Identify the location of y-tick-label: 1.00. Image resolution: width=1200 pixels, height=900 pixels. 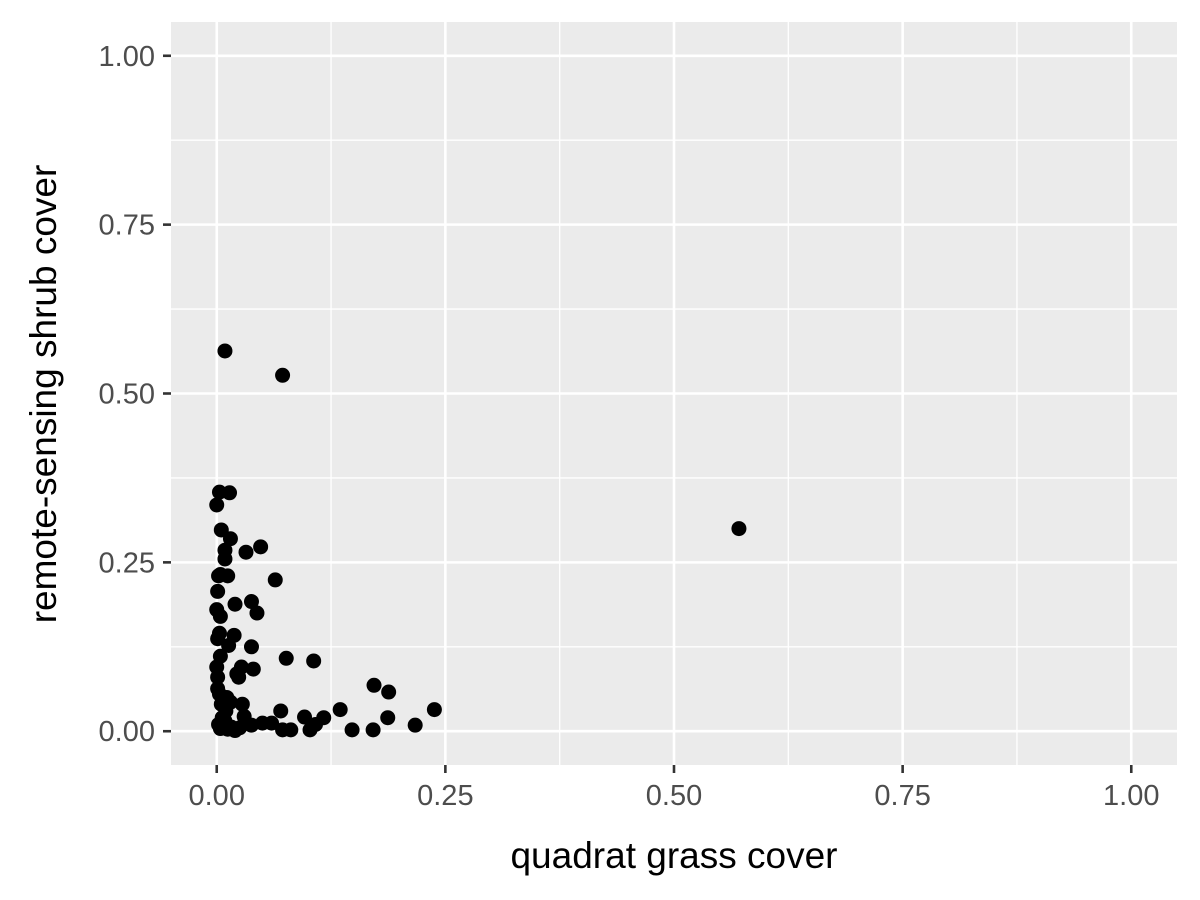
(127, 57).